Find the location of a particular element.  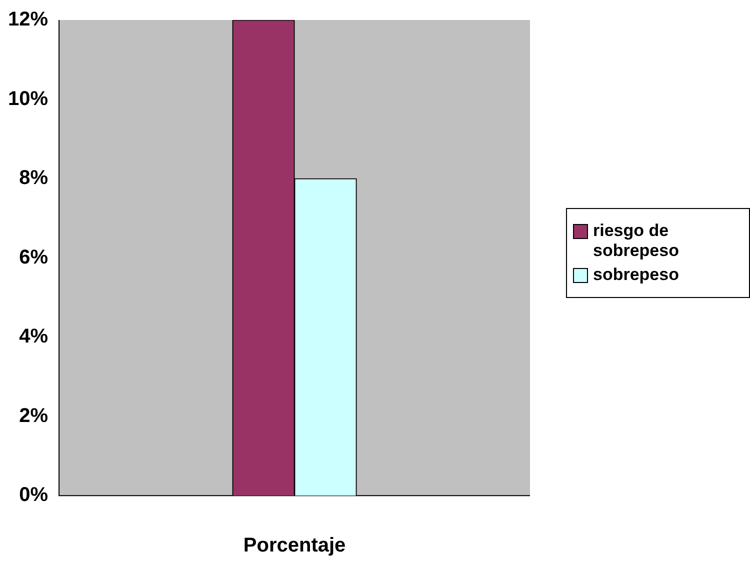

legend-label: sobrepeso is located at coordinates (636, 275).